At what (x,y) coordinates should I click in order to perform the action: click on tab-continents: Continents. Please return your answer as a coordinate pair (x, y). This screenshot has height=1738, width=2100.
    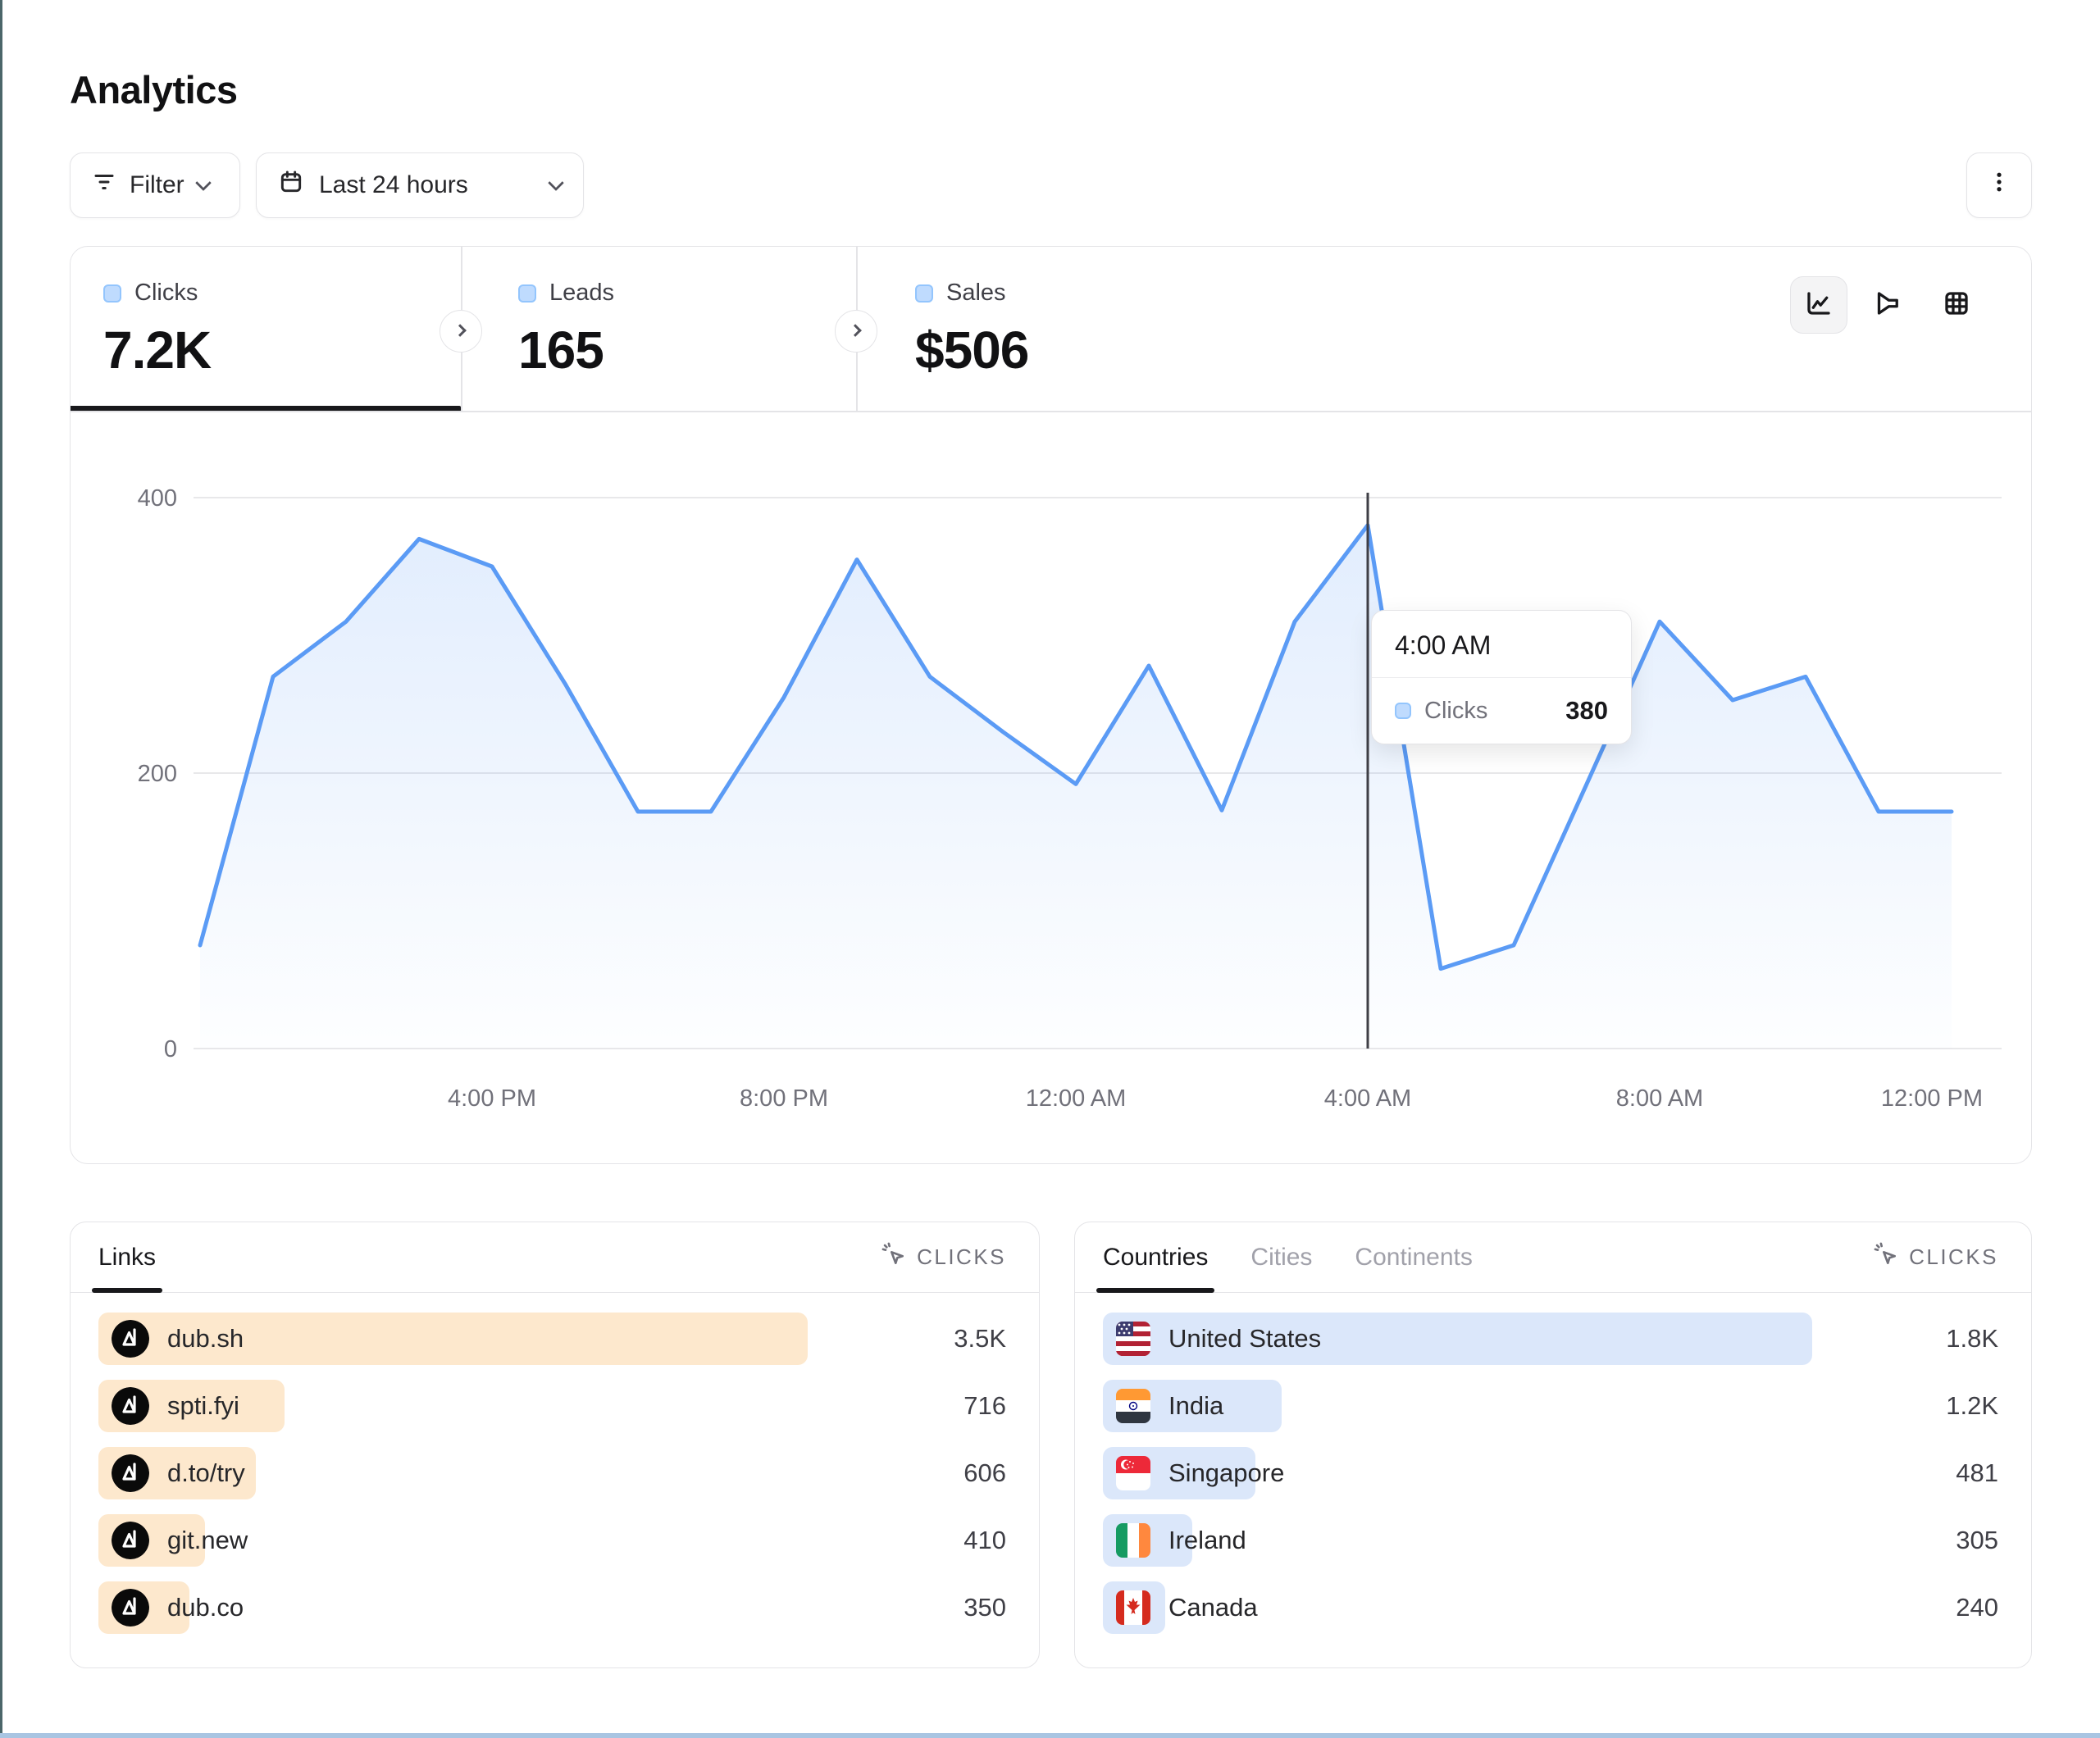
    Looking at the image, I should click on (1413, 1257).